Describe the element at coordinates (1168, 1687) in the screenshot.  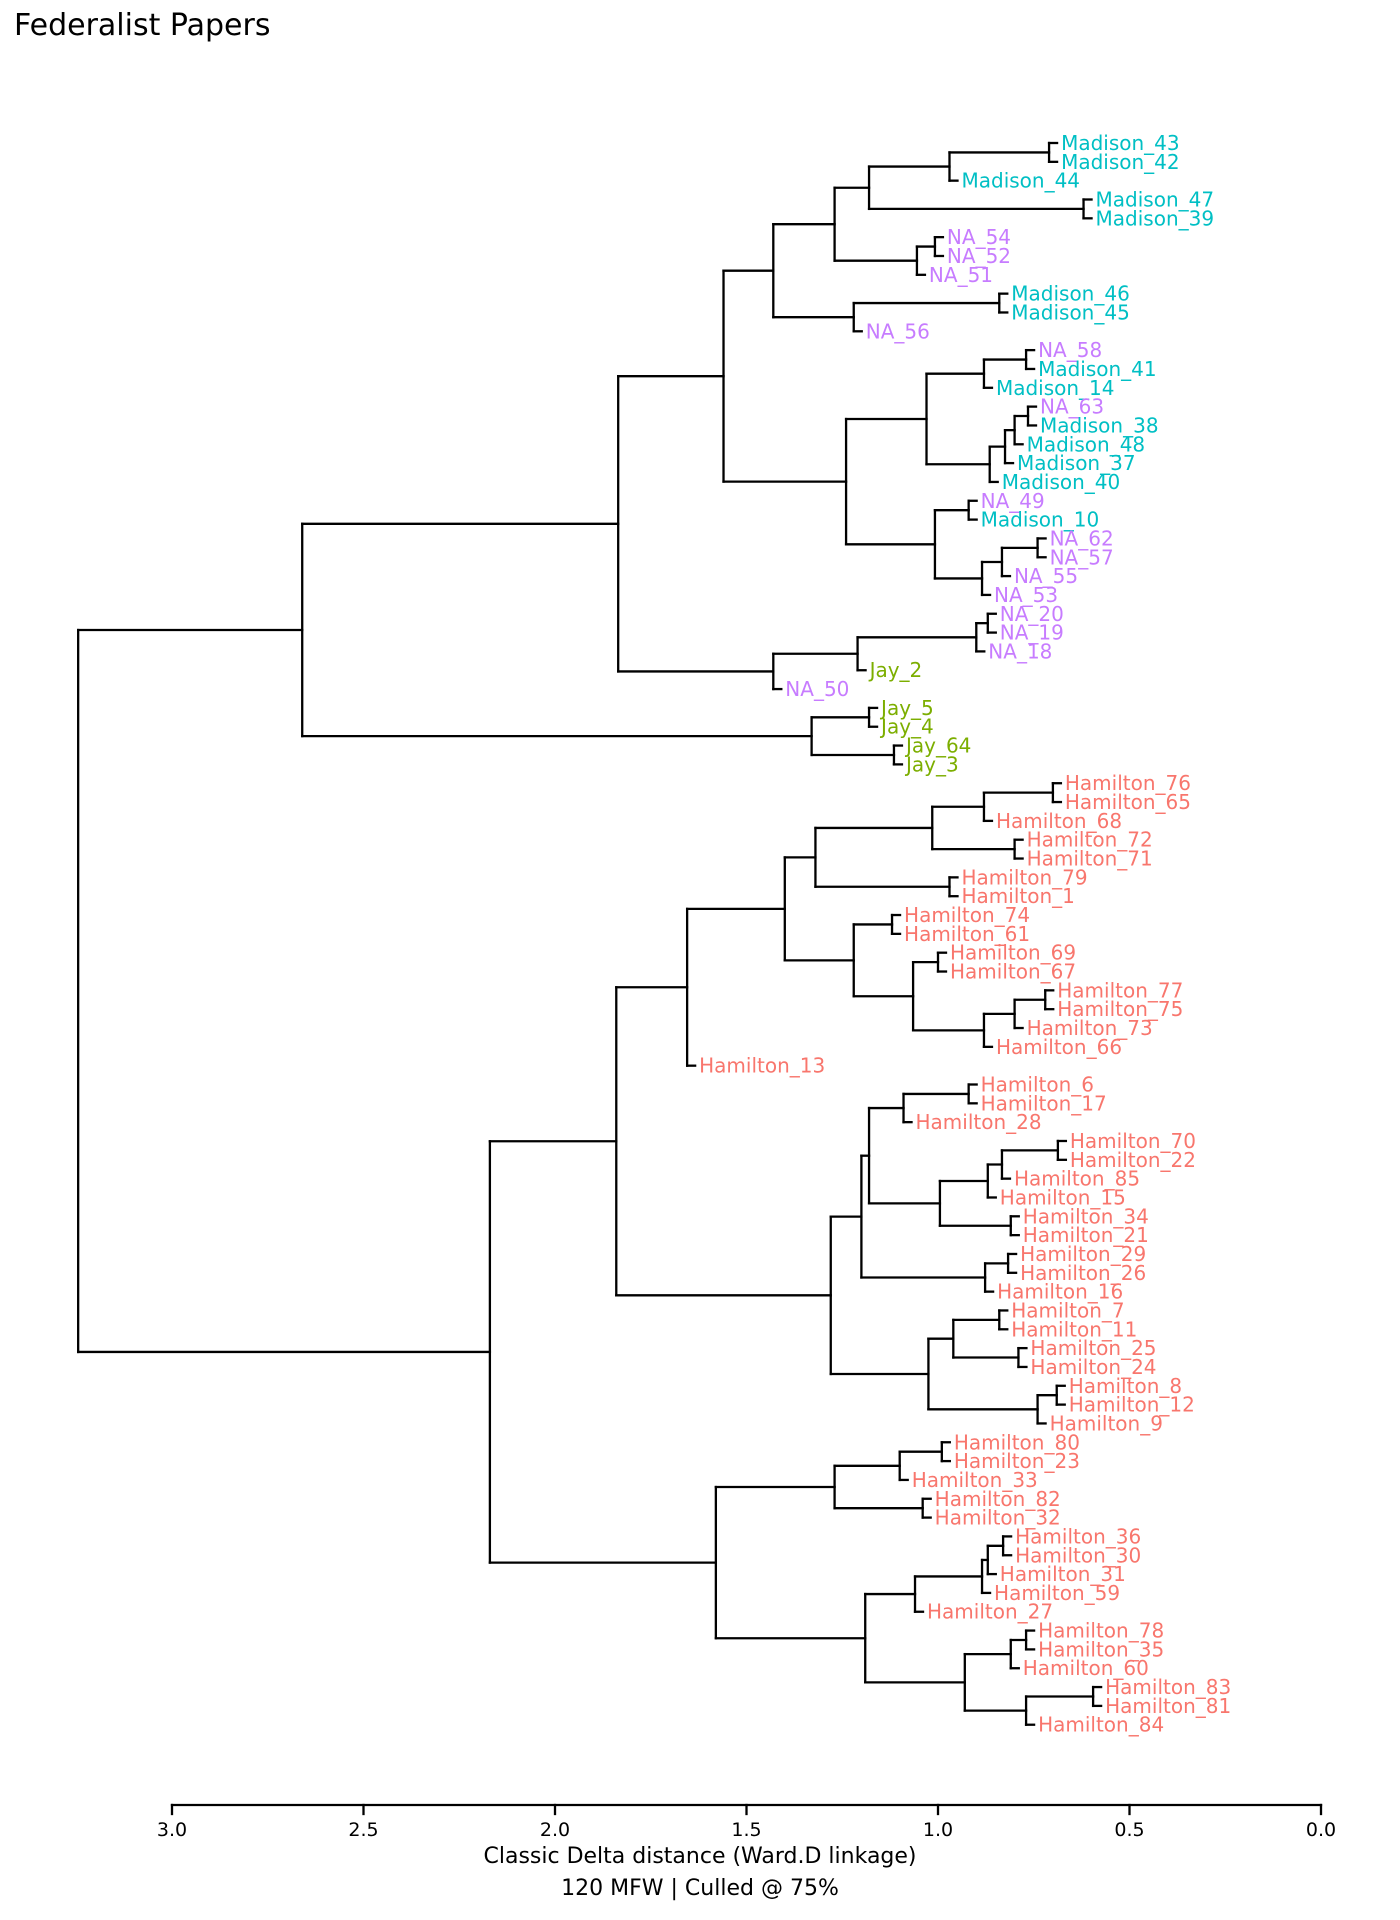
I see `leaf-label: Hamilton_83` at that location.